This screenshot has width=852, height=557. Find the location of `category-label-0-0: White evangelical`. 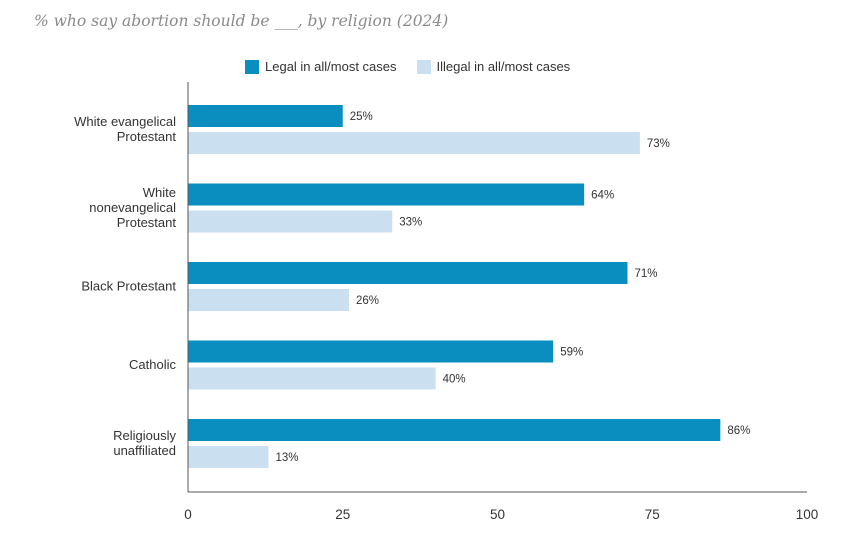

category-label-0-0: White evangelical is located at coordinates (125, 121).